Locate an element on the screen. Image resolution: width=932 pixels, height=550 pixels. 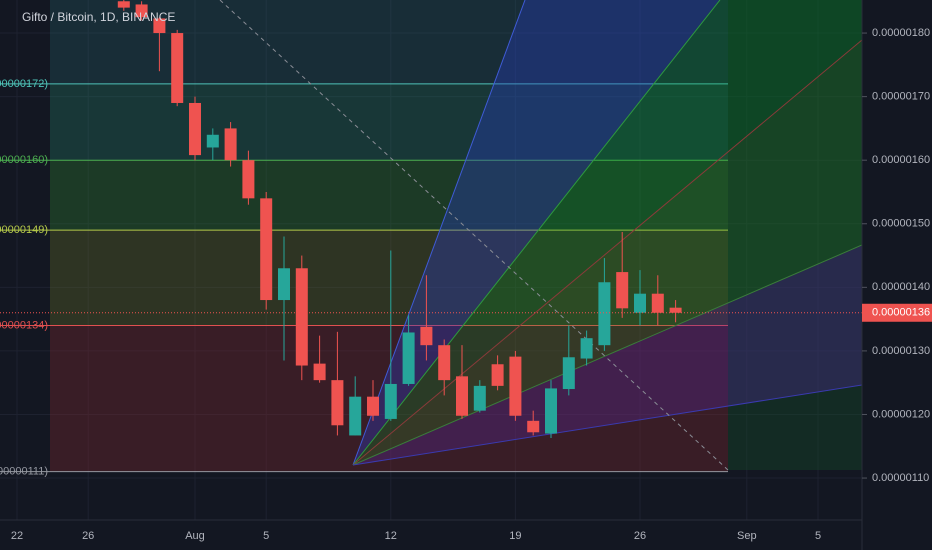
fib-label: (0.00000134) is located at coordinates (24, 325).